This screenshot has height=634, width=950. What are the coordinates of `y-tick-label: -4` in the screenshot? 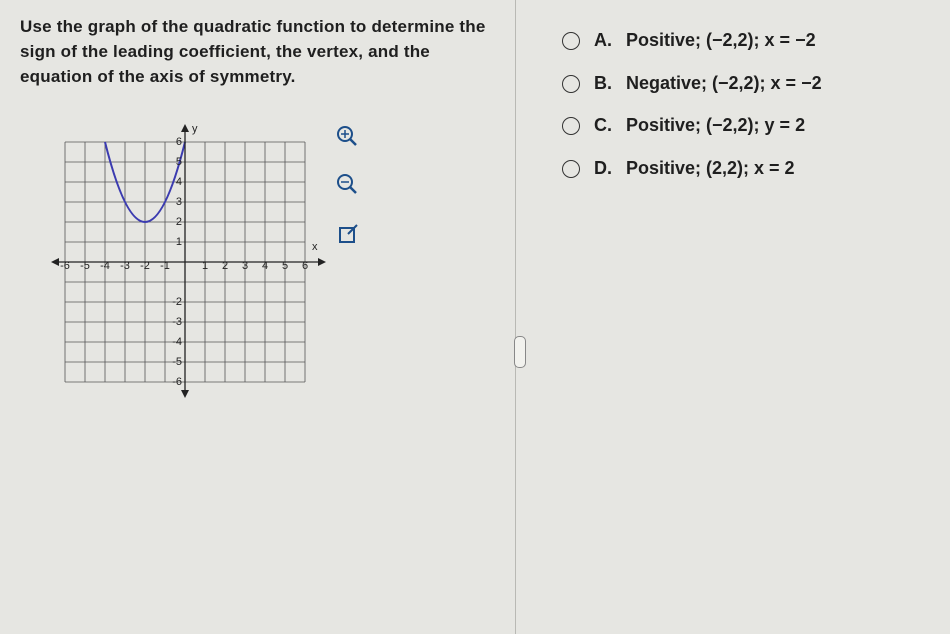 It's located at (177, 342).